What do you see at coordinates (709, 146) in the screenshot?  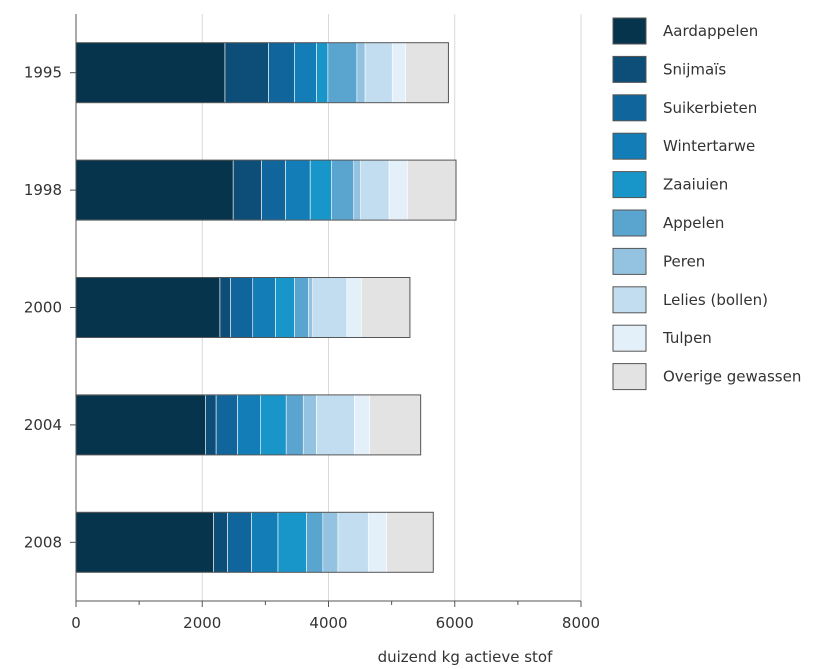 I see `legend-label: Wintertarwe` at bounding box center [709, 146].